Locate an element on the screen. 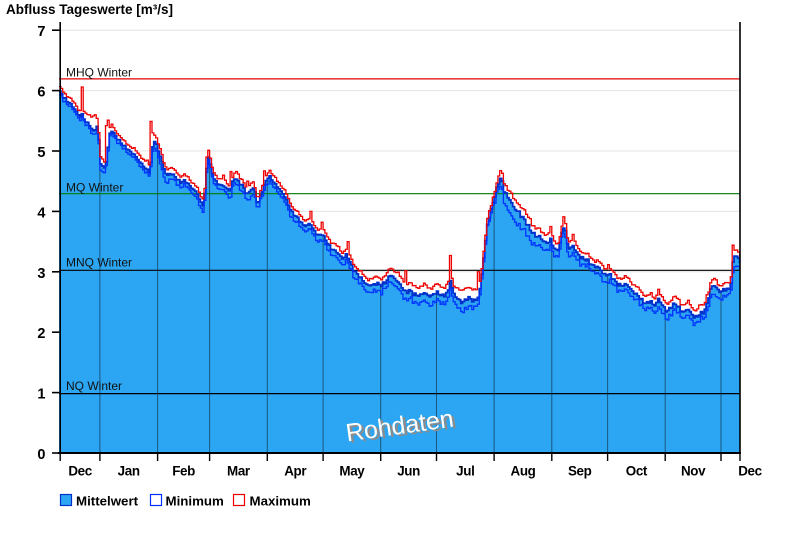 The width and height of the screenshot is (800, 555). svg-text: Mittelwert is located at coordinates (107, 501).